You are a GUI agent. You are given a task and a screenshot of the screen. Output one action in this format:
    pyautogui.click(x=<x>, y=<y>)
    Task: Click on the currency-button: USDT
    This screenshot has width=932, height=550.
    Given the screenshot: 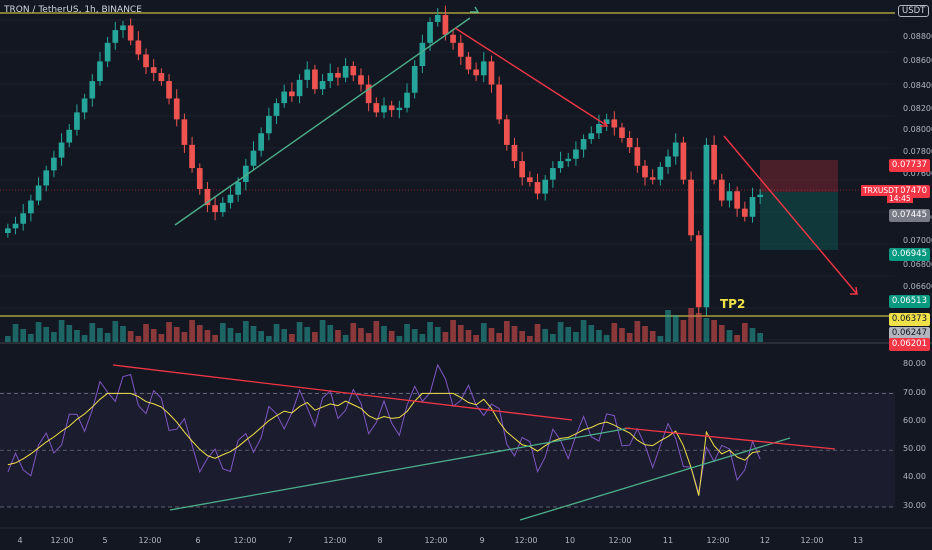 What is the action you would take?
    pyautogui.click(x=914, y=11)
    